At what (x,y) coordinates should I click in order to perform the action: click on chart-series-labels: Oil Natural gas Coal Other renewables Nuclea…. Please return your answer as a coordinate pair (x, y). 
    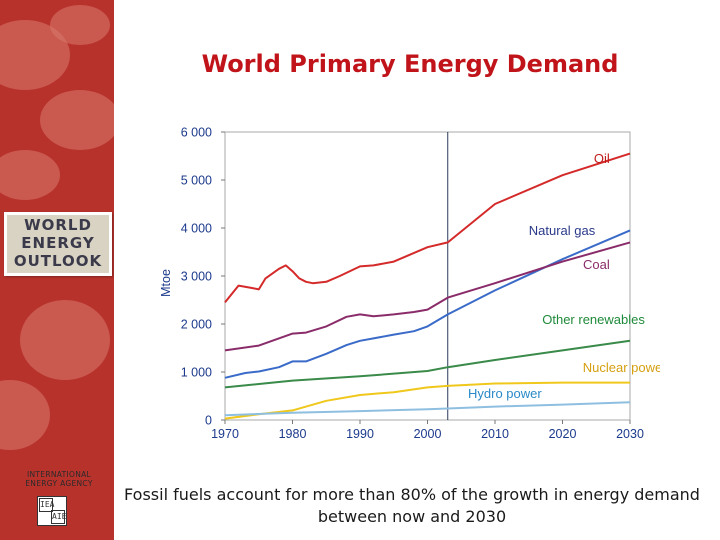
    Looking at the image, I should click on (564, 276).